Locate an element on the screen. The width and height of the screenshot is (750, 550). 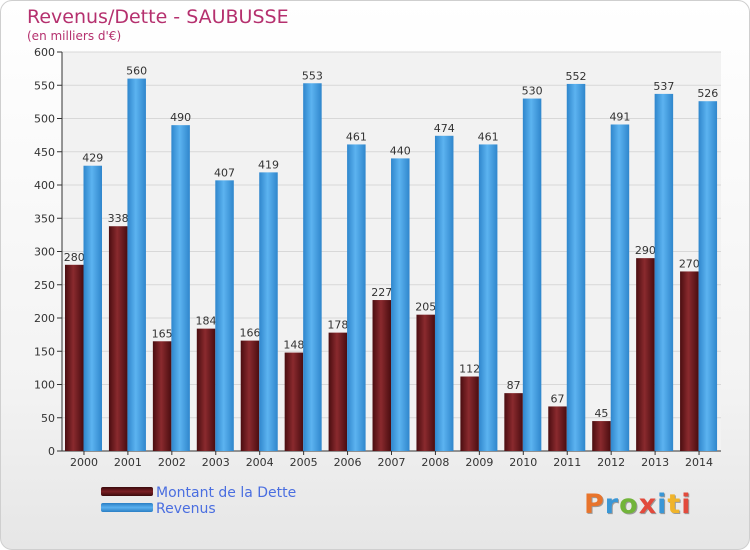
data-label: 429 is located at coordinates (92, 158).